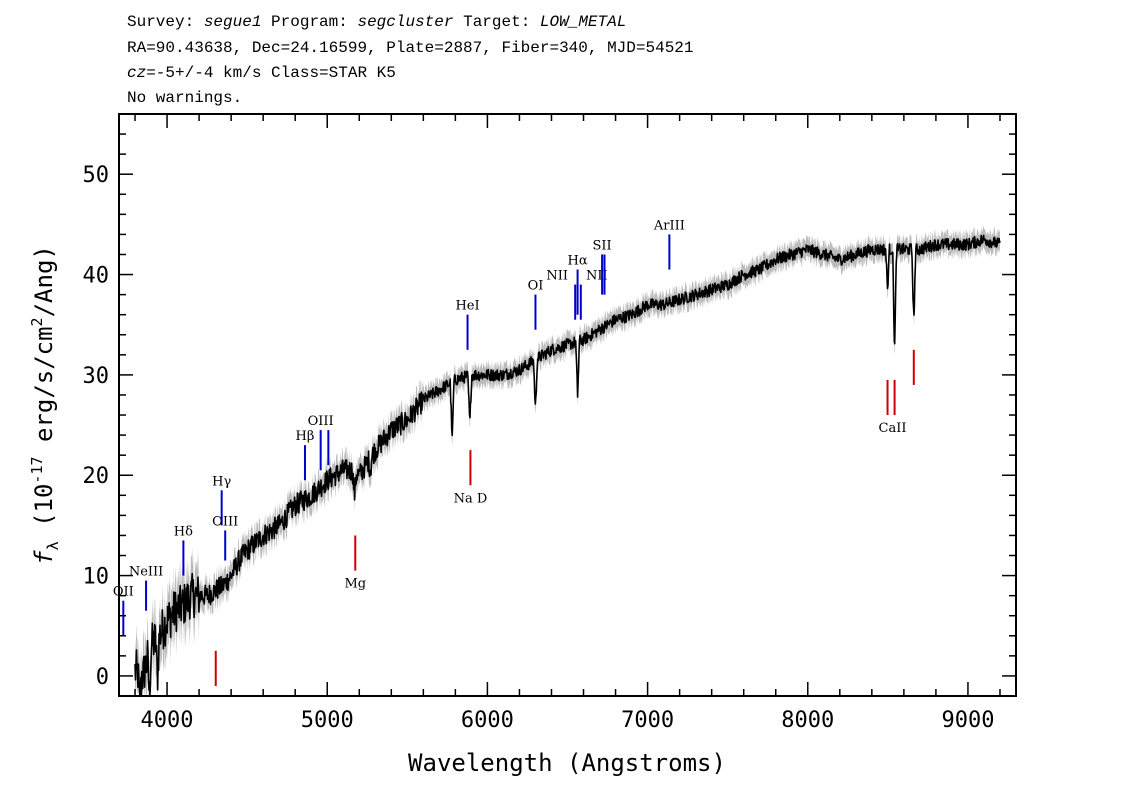 Image resolution: width=1134 pixels, height=810 pixels. What do you see at coordinates (309, 73) in the screenshot?
I see `cz-units-class: km/s Class=STAR K5` at bounding box center [309, 73].